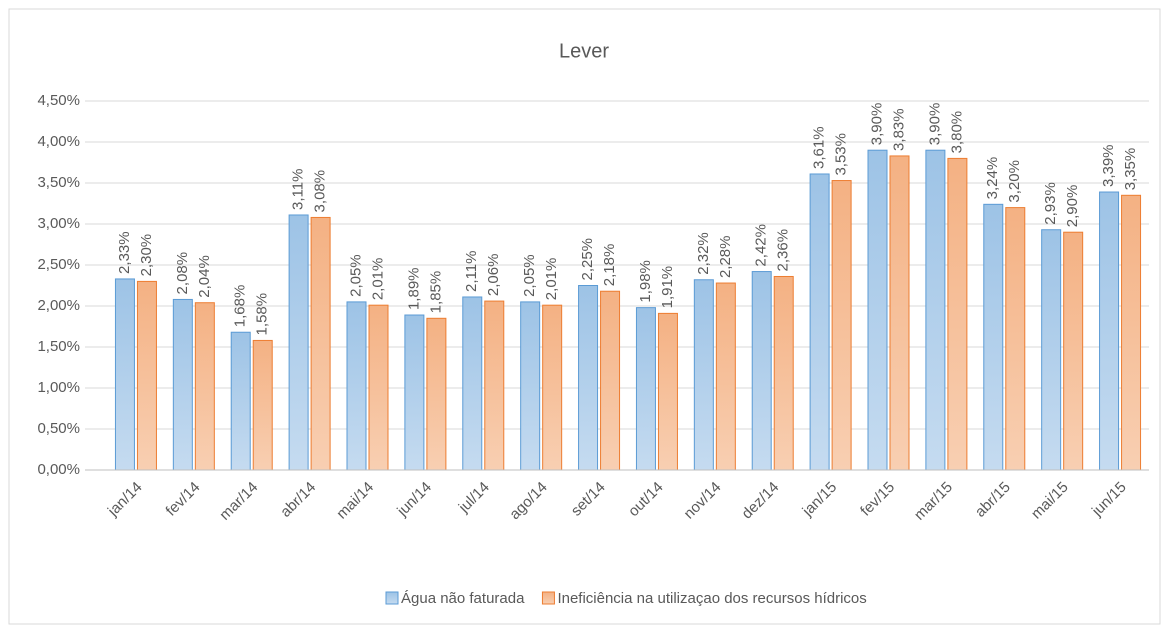 Image resolution: width=1169 pixels, height=632 pixels. What do you see at coordinates (58, 305) in the screenshot?
I see `y-tick-label: 2,00%` at bounding box center [58, 305].